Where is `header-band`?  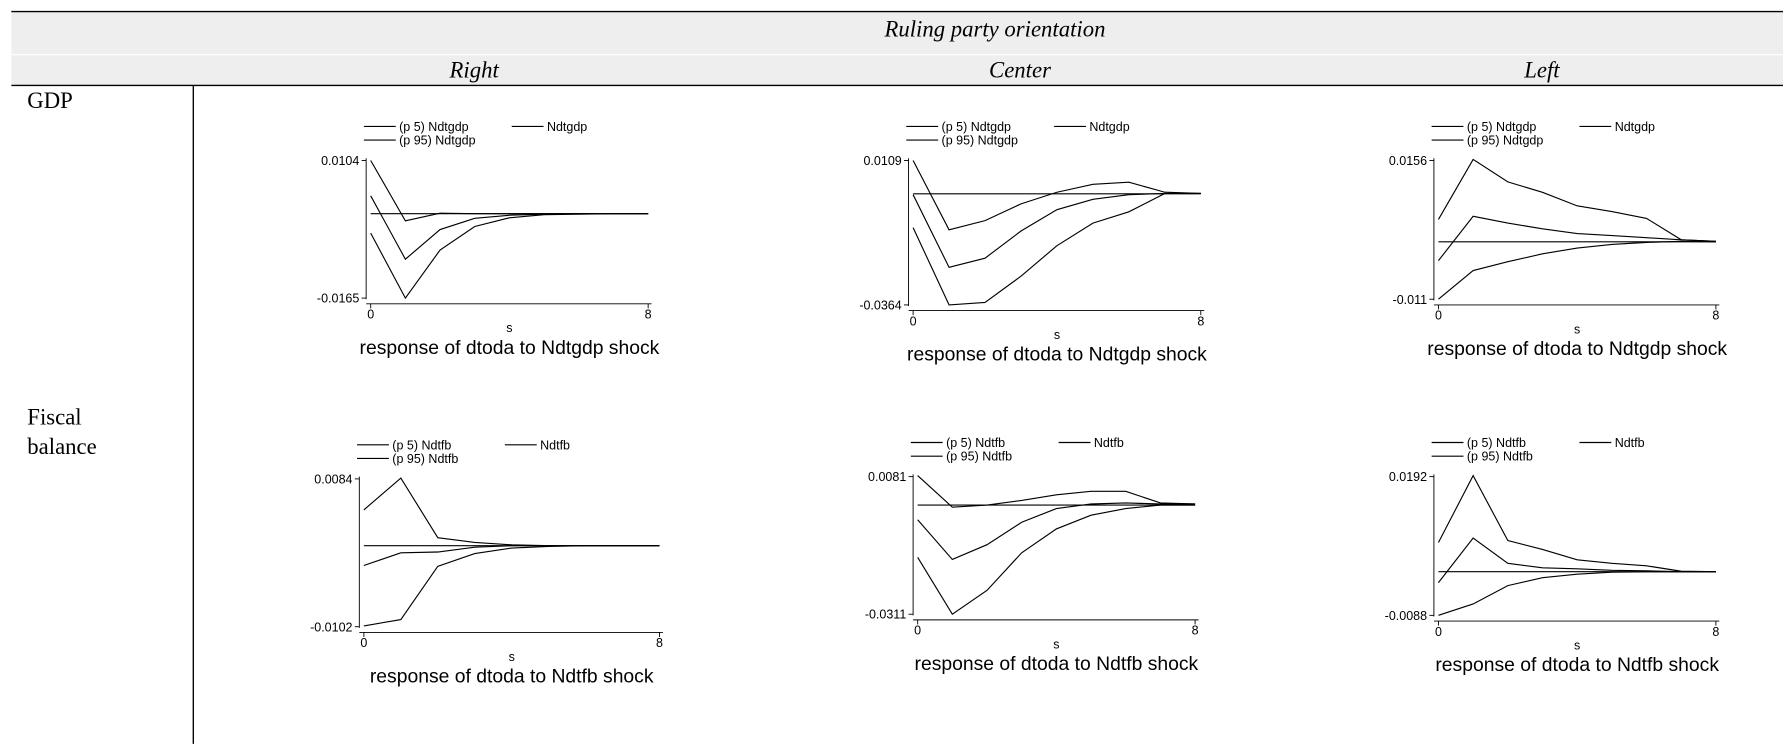 header-band is located at coordinates (897, 48).